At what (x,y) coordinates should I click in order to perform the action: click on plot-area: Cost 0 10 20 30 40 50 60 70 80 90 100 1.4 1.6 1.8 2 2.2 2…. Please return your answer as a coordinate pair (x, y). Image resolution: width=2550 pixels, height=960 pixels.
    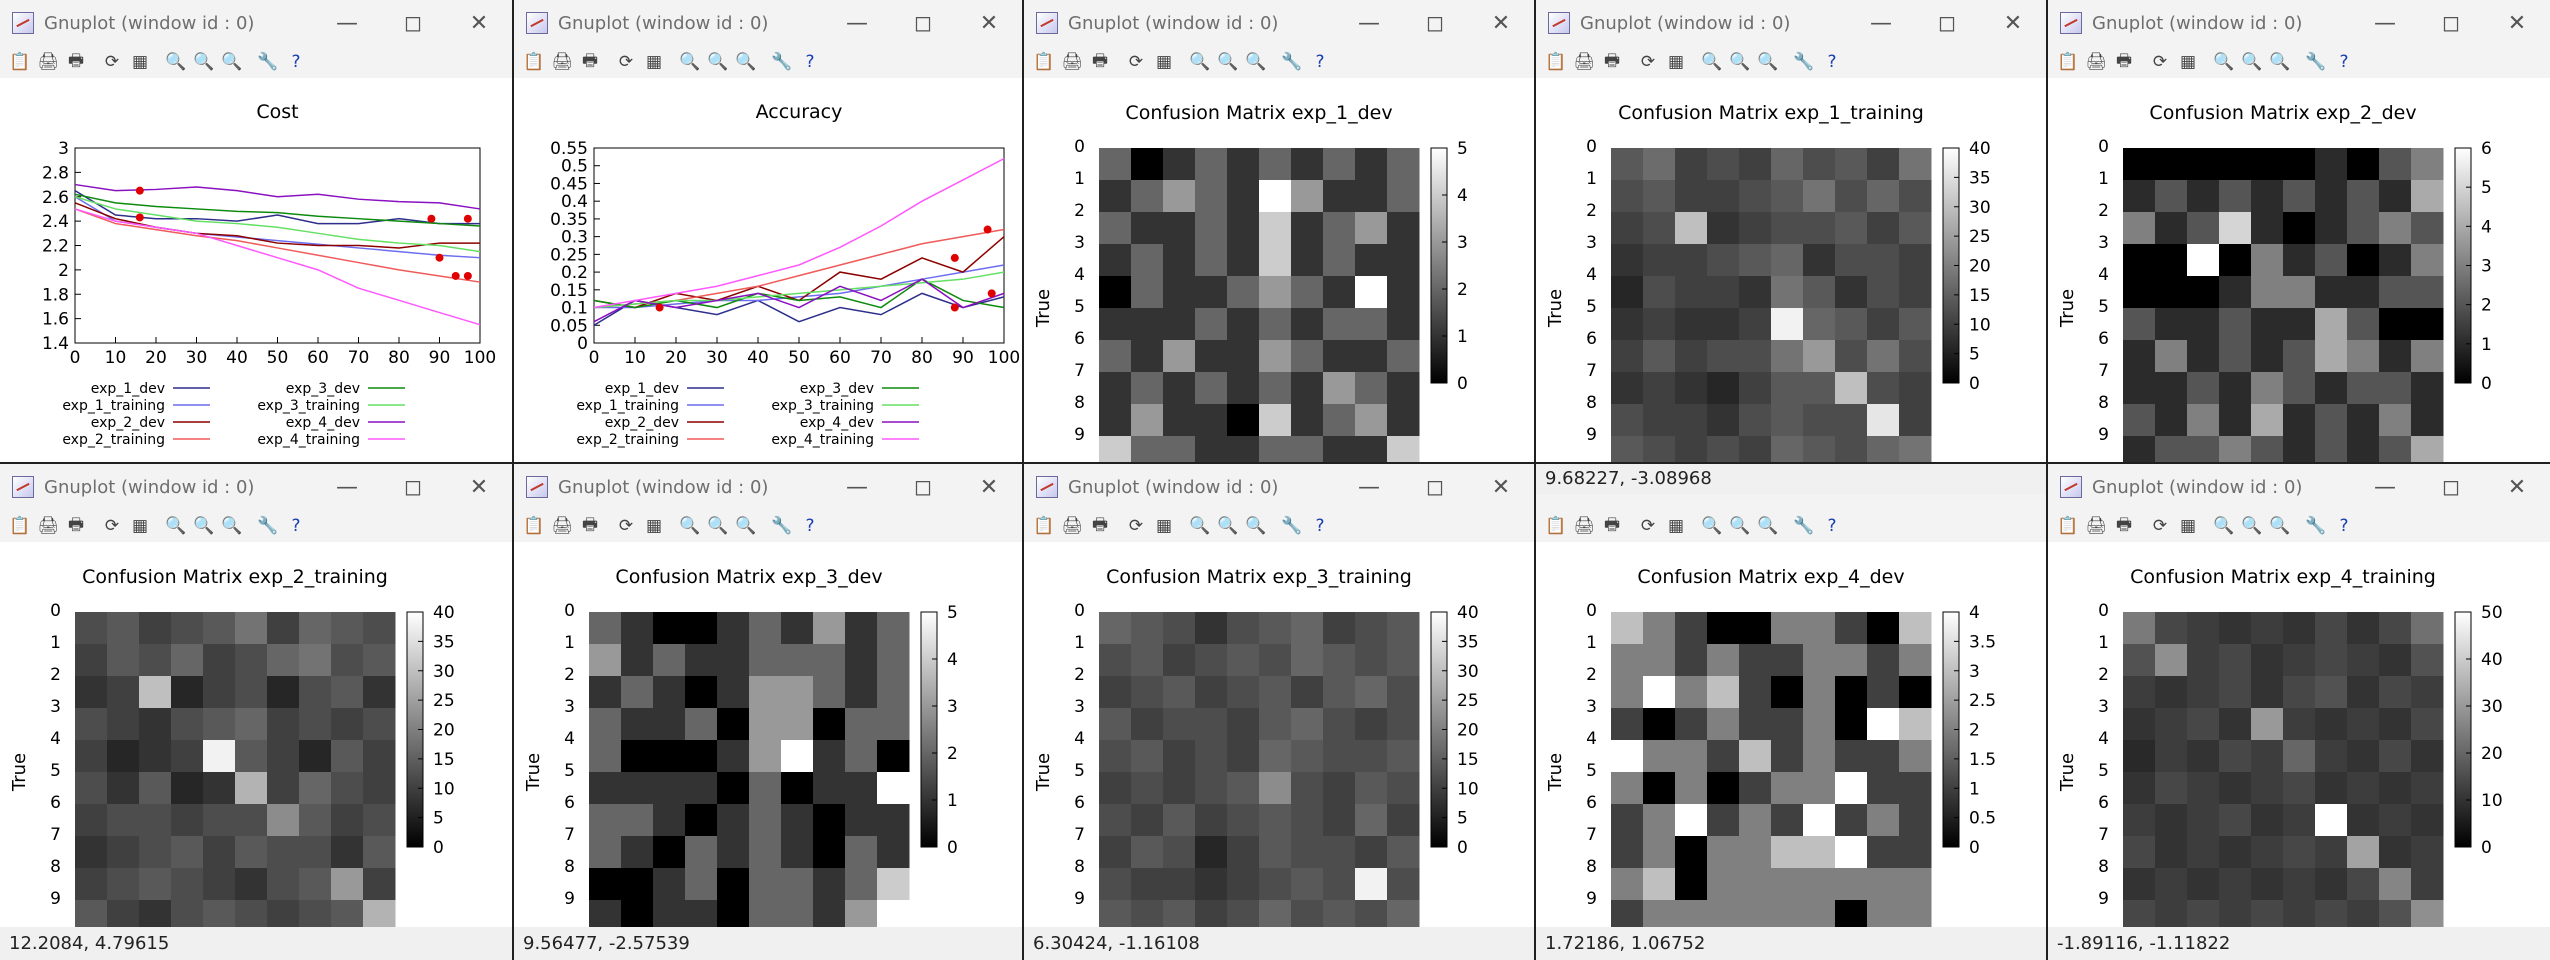
    Looking at the image, I should click on (256, 270).